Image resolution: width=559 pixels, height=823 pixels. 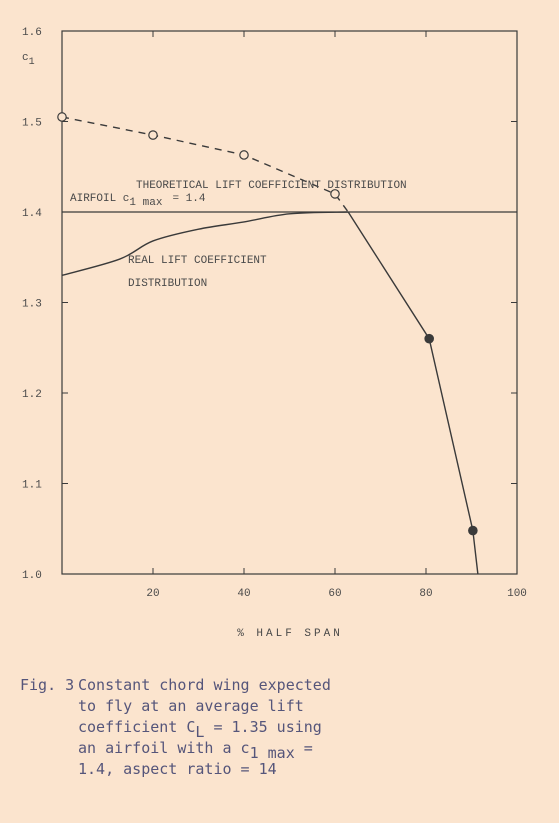 I want to click on caption-text: to fly at an average lift, so click(x=191, y=706).